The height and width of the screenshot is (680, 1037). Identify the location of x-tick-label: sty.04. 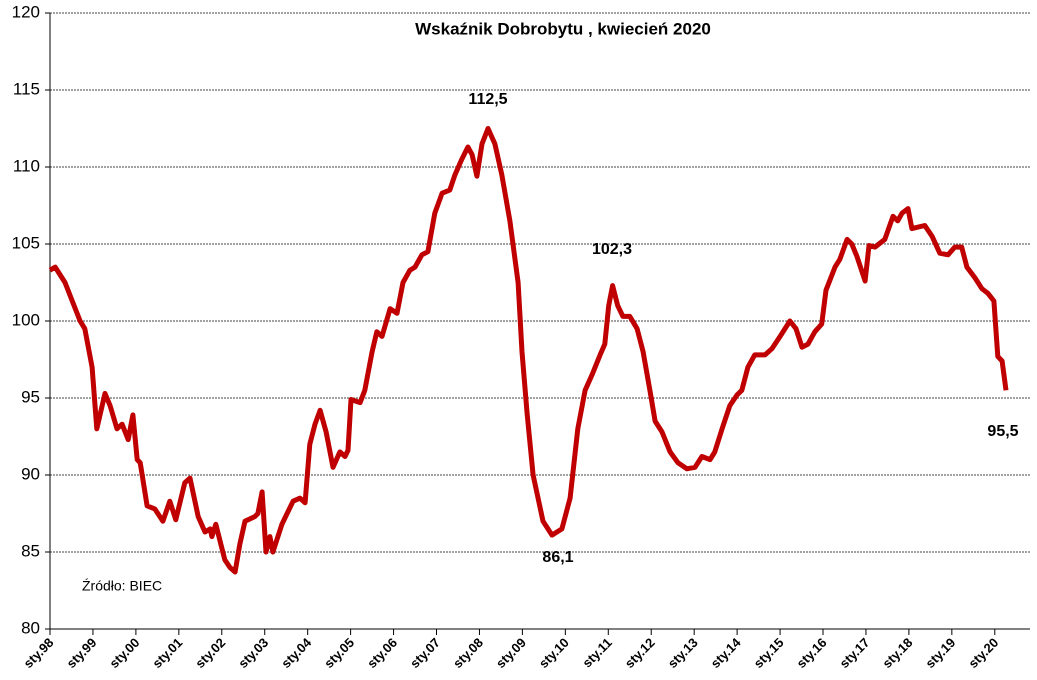
(296, 652).